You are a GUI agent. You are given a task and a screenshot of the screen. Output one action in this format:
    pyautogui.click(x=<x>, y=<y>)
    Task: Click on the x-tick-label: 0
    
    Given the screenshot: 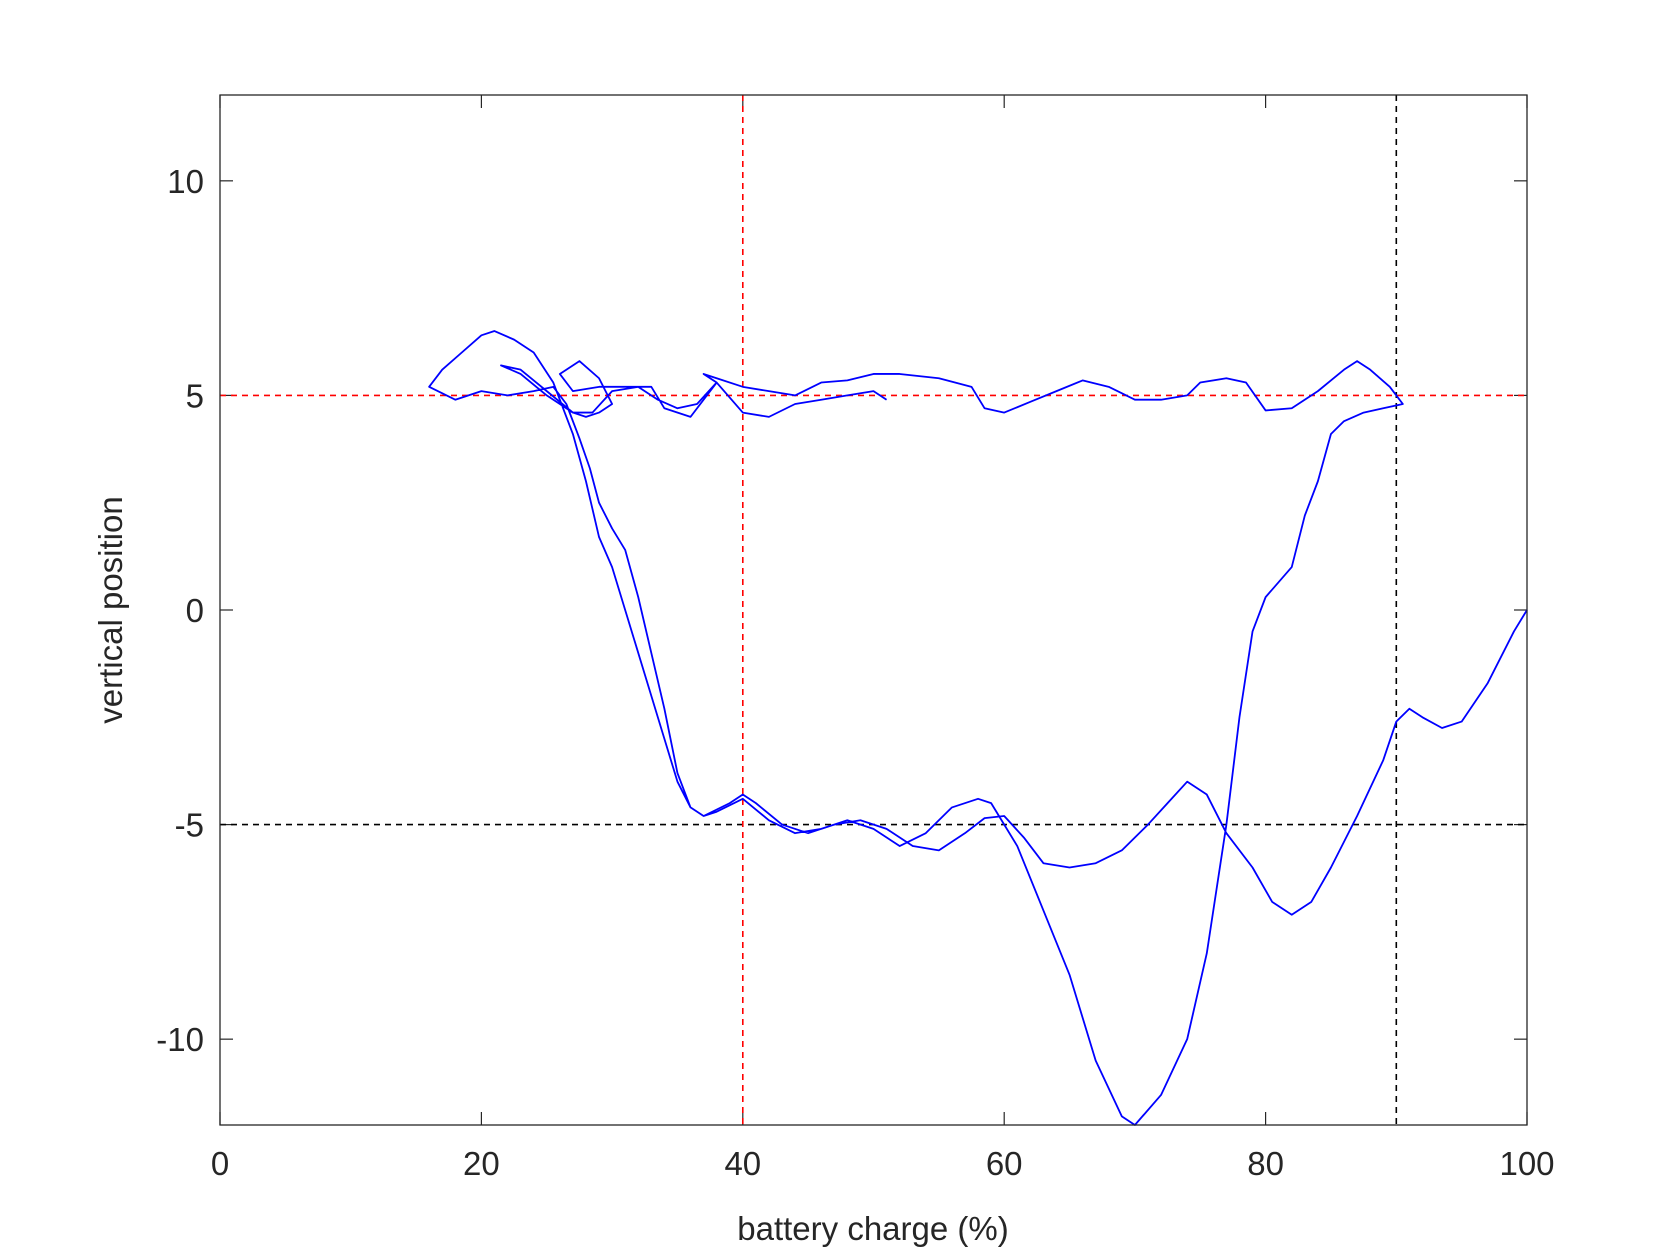 What is the action you would take?
    pyautogui.click(x=220, y=1163)
    